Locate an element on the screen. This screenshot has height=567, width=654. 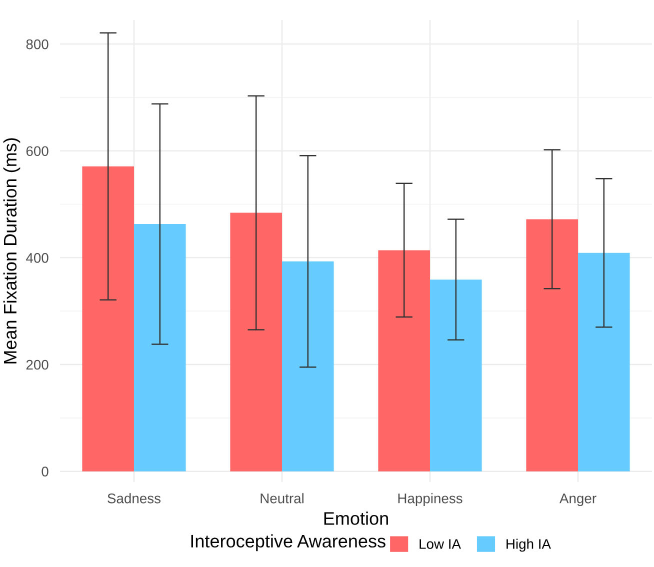
y-tick-label: 400 is located at coordinates (37, 258).